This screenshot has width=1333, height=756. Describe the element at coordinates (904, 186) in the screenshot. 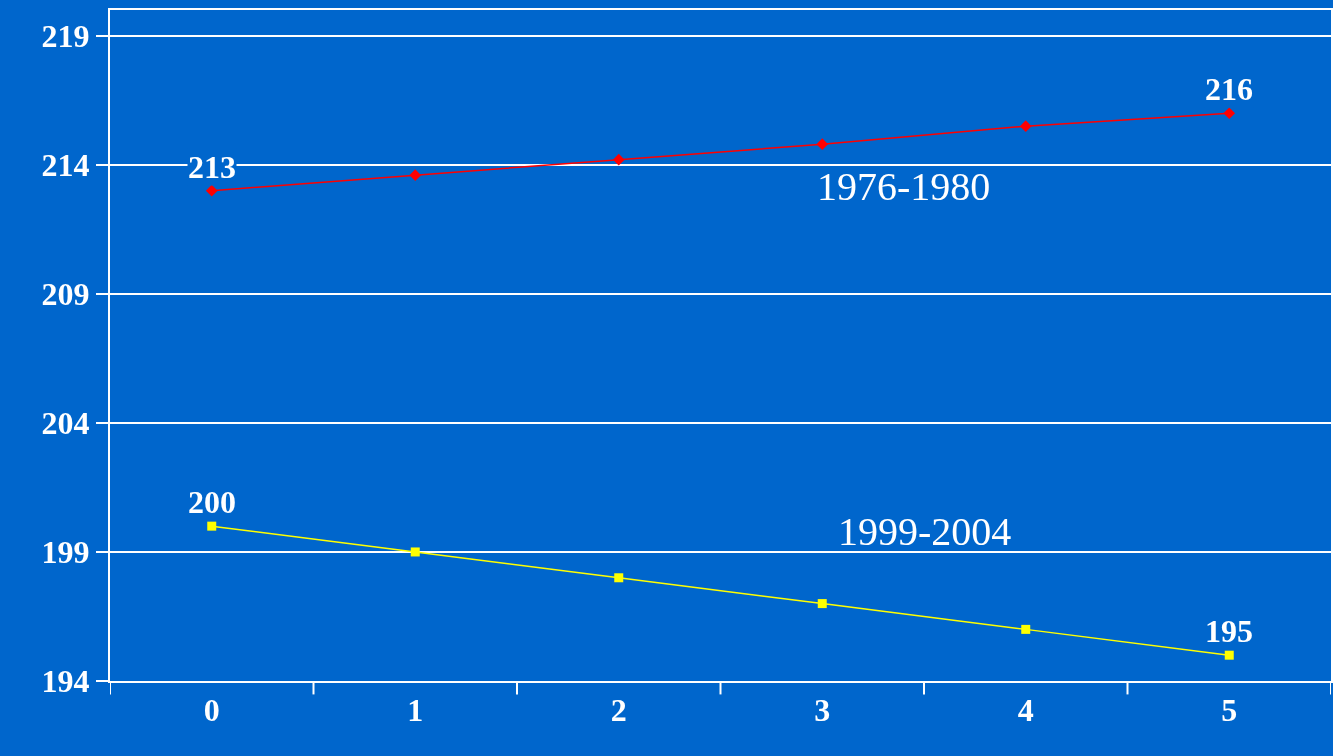

I see `series-label: 1976-1980` at that location.